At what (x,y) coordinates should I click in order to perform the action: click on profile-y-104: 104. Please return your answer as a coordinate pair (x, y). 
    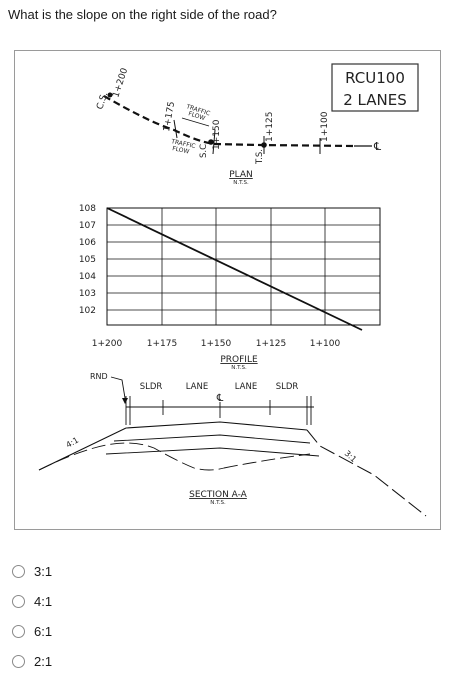
    Looking at the image, I should click on (87, 277).